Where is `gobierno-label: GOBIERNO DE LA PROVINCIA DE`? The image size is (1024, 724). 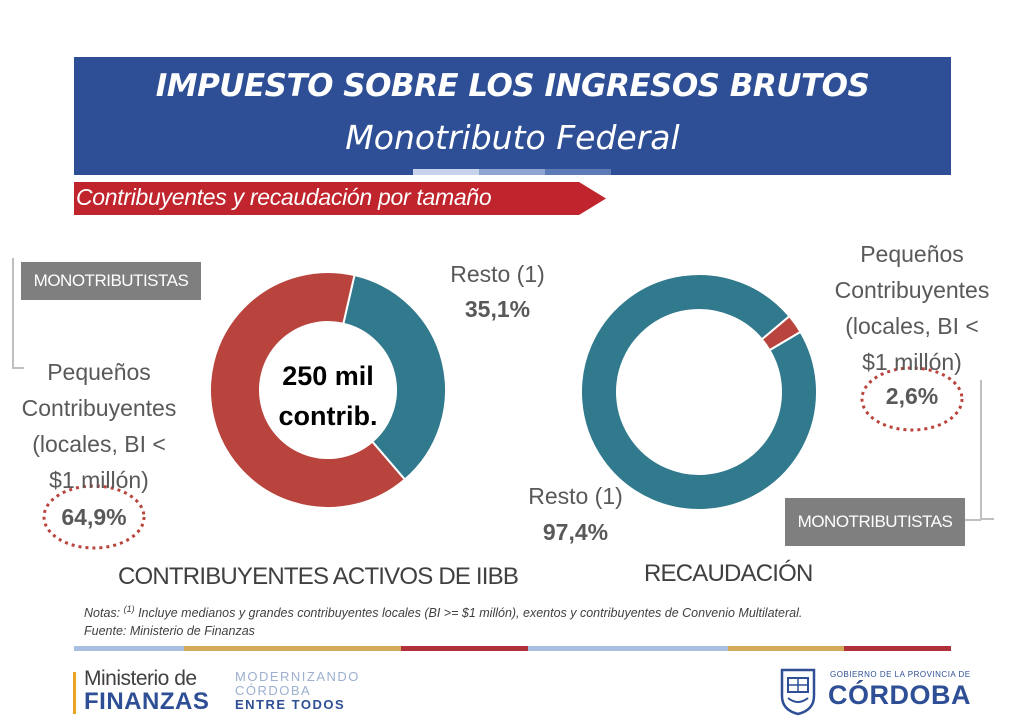
gobierno-label: GOBIERNO DE LA PROVINCIA DE is located at coordinates (900, 674).